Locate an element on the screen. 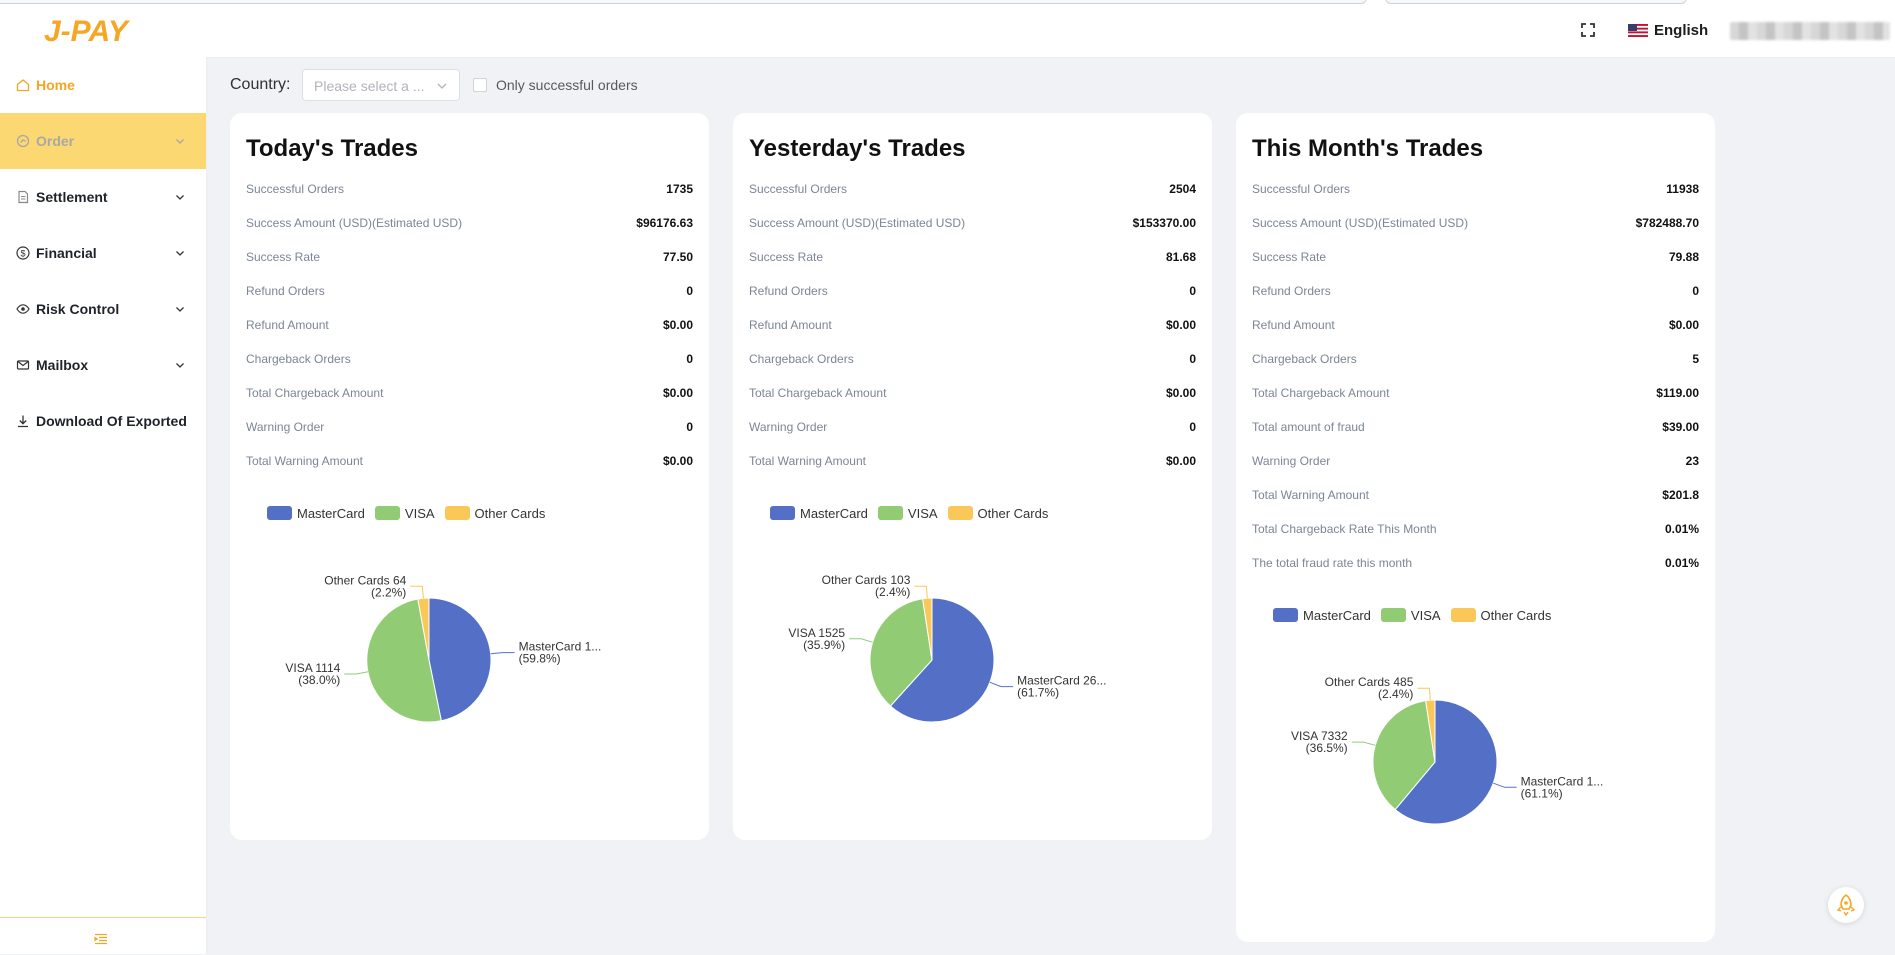 The width and height of the screenshot is (1895, 955). brand-logo: J-PAY is located at coordinates (102, 30).